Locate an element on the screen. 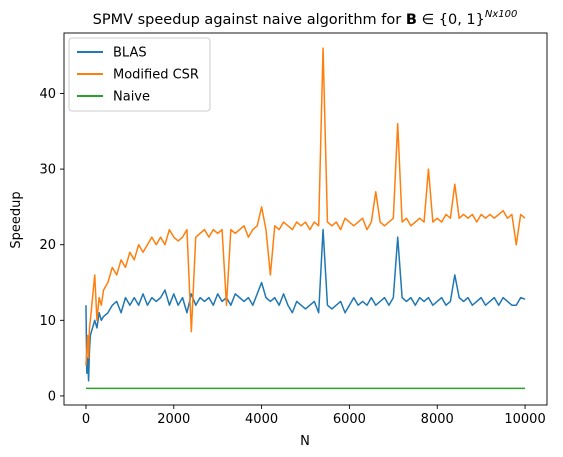 This screenshot has width=563, height=457. legend-box is located at coordinates (139, 74).